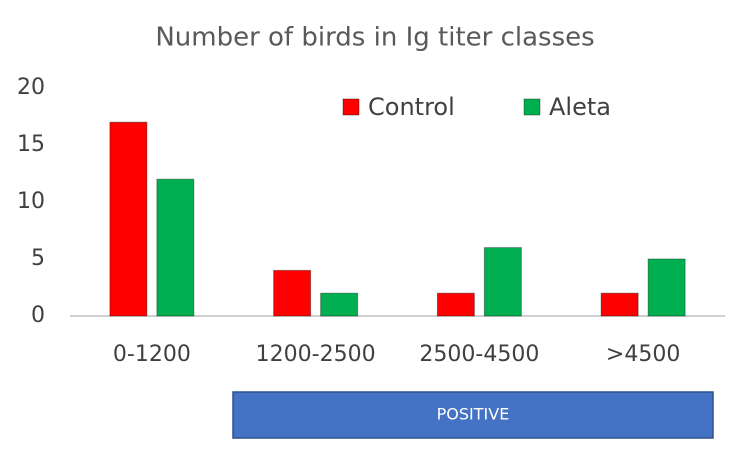 This screenshot has width=750, height=450. Describe the element at coordinates (643, 354) in the screenshot. I see `x-tick-label: >4500` at that location.